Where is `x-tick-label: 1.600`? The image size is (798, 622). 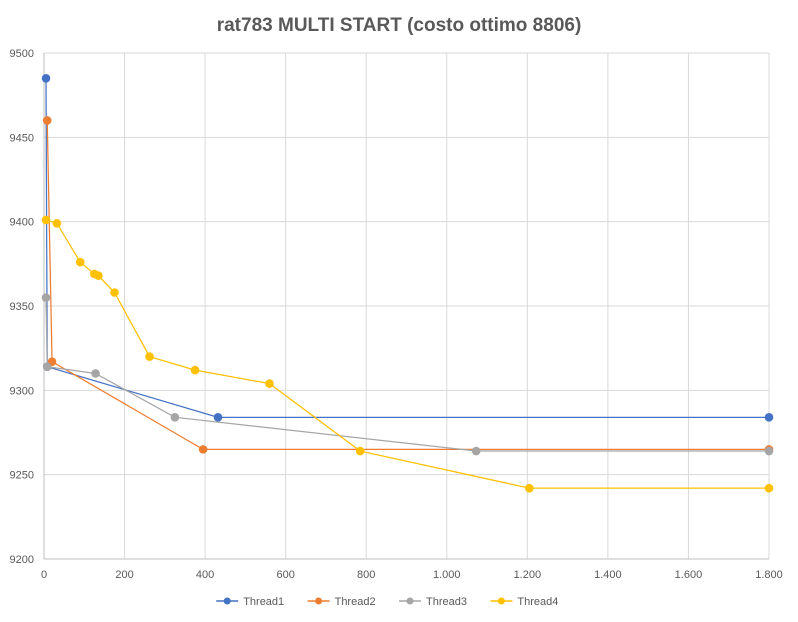 x-tick-label: 1.600 is located at coordinates (689, 575).